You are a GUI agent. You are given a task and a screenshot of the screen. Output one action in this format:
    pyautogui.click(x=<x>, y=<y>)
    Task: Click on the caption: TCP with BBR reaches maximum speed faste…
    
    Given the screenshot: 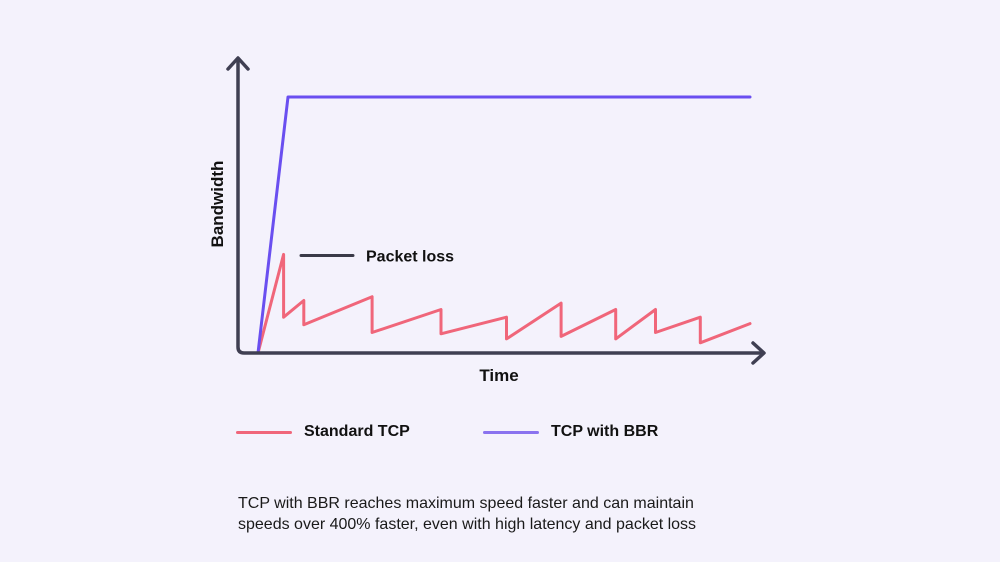 What is the action you would take?
    pyautogui.click(x=518, y=514)
    